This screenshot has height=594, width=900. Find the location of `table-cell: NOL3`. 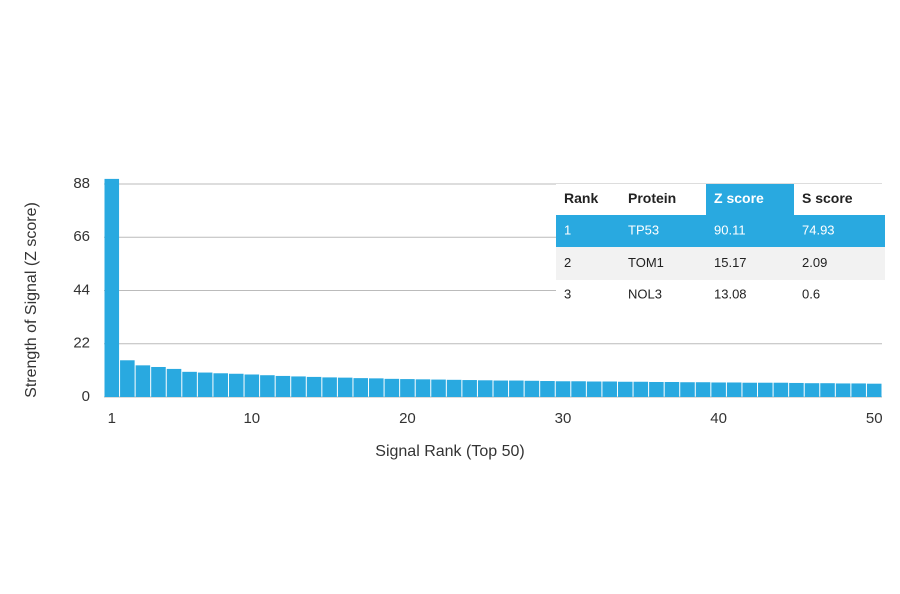

table-cell: NOL3 is located at coordinates (645, 293).